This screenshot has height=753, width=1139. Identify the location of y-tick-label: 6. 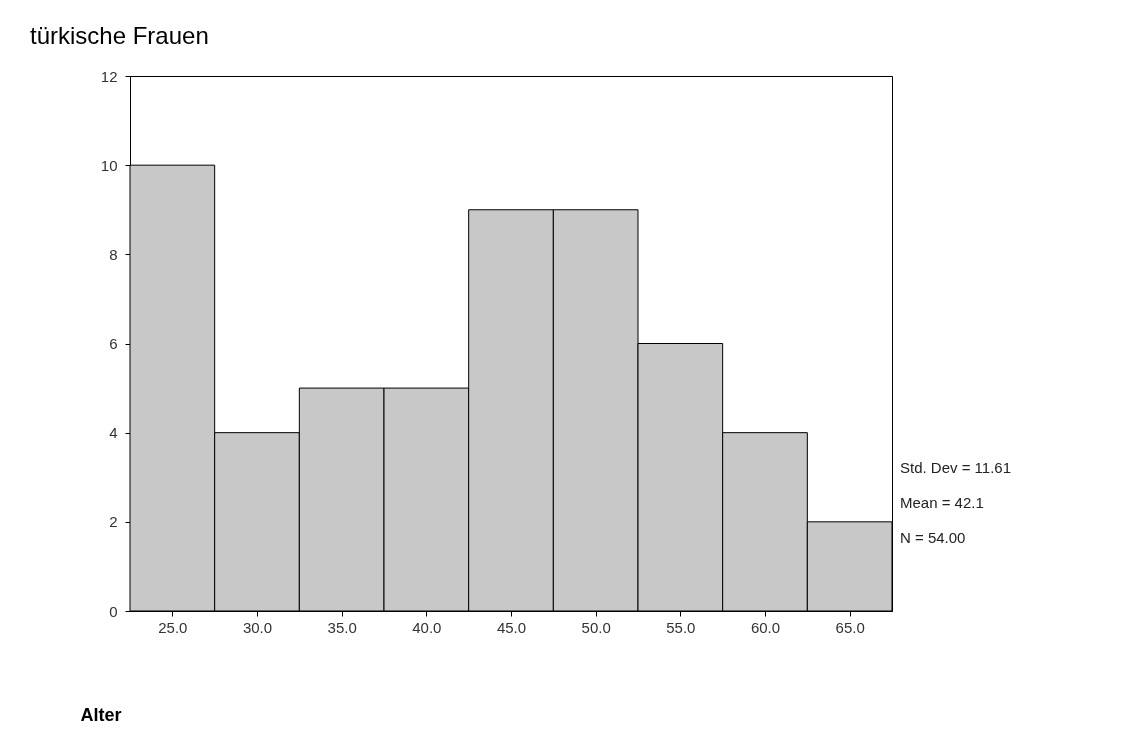
(113, 343).